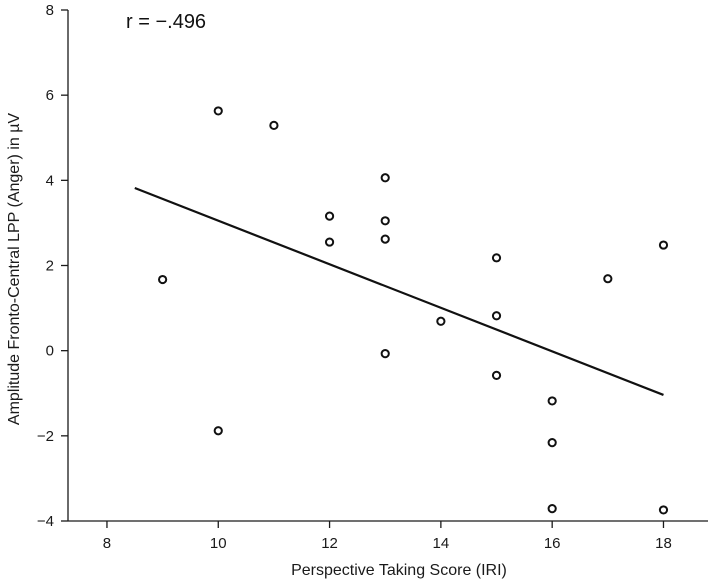  What do you see at coordinates (107, 543) in the screenshot?
I see `x-tick-label: 8` at bounding box center [107, 543].